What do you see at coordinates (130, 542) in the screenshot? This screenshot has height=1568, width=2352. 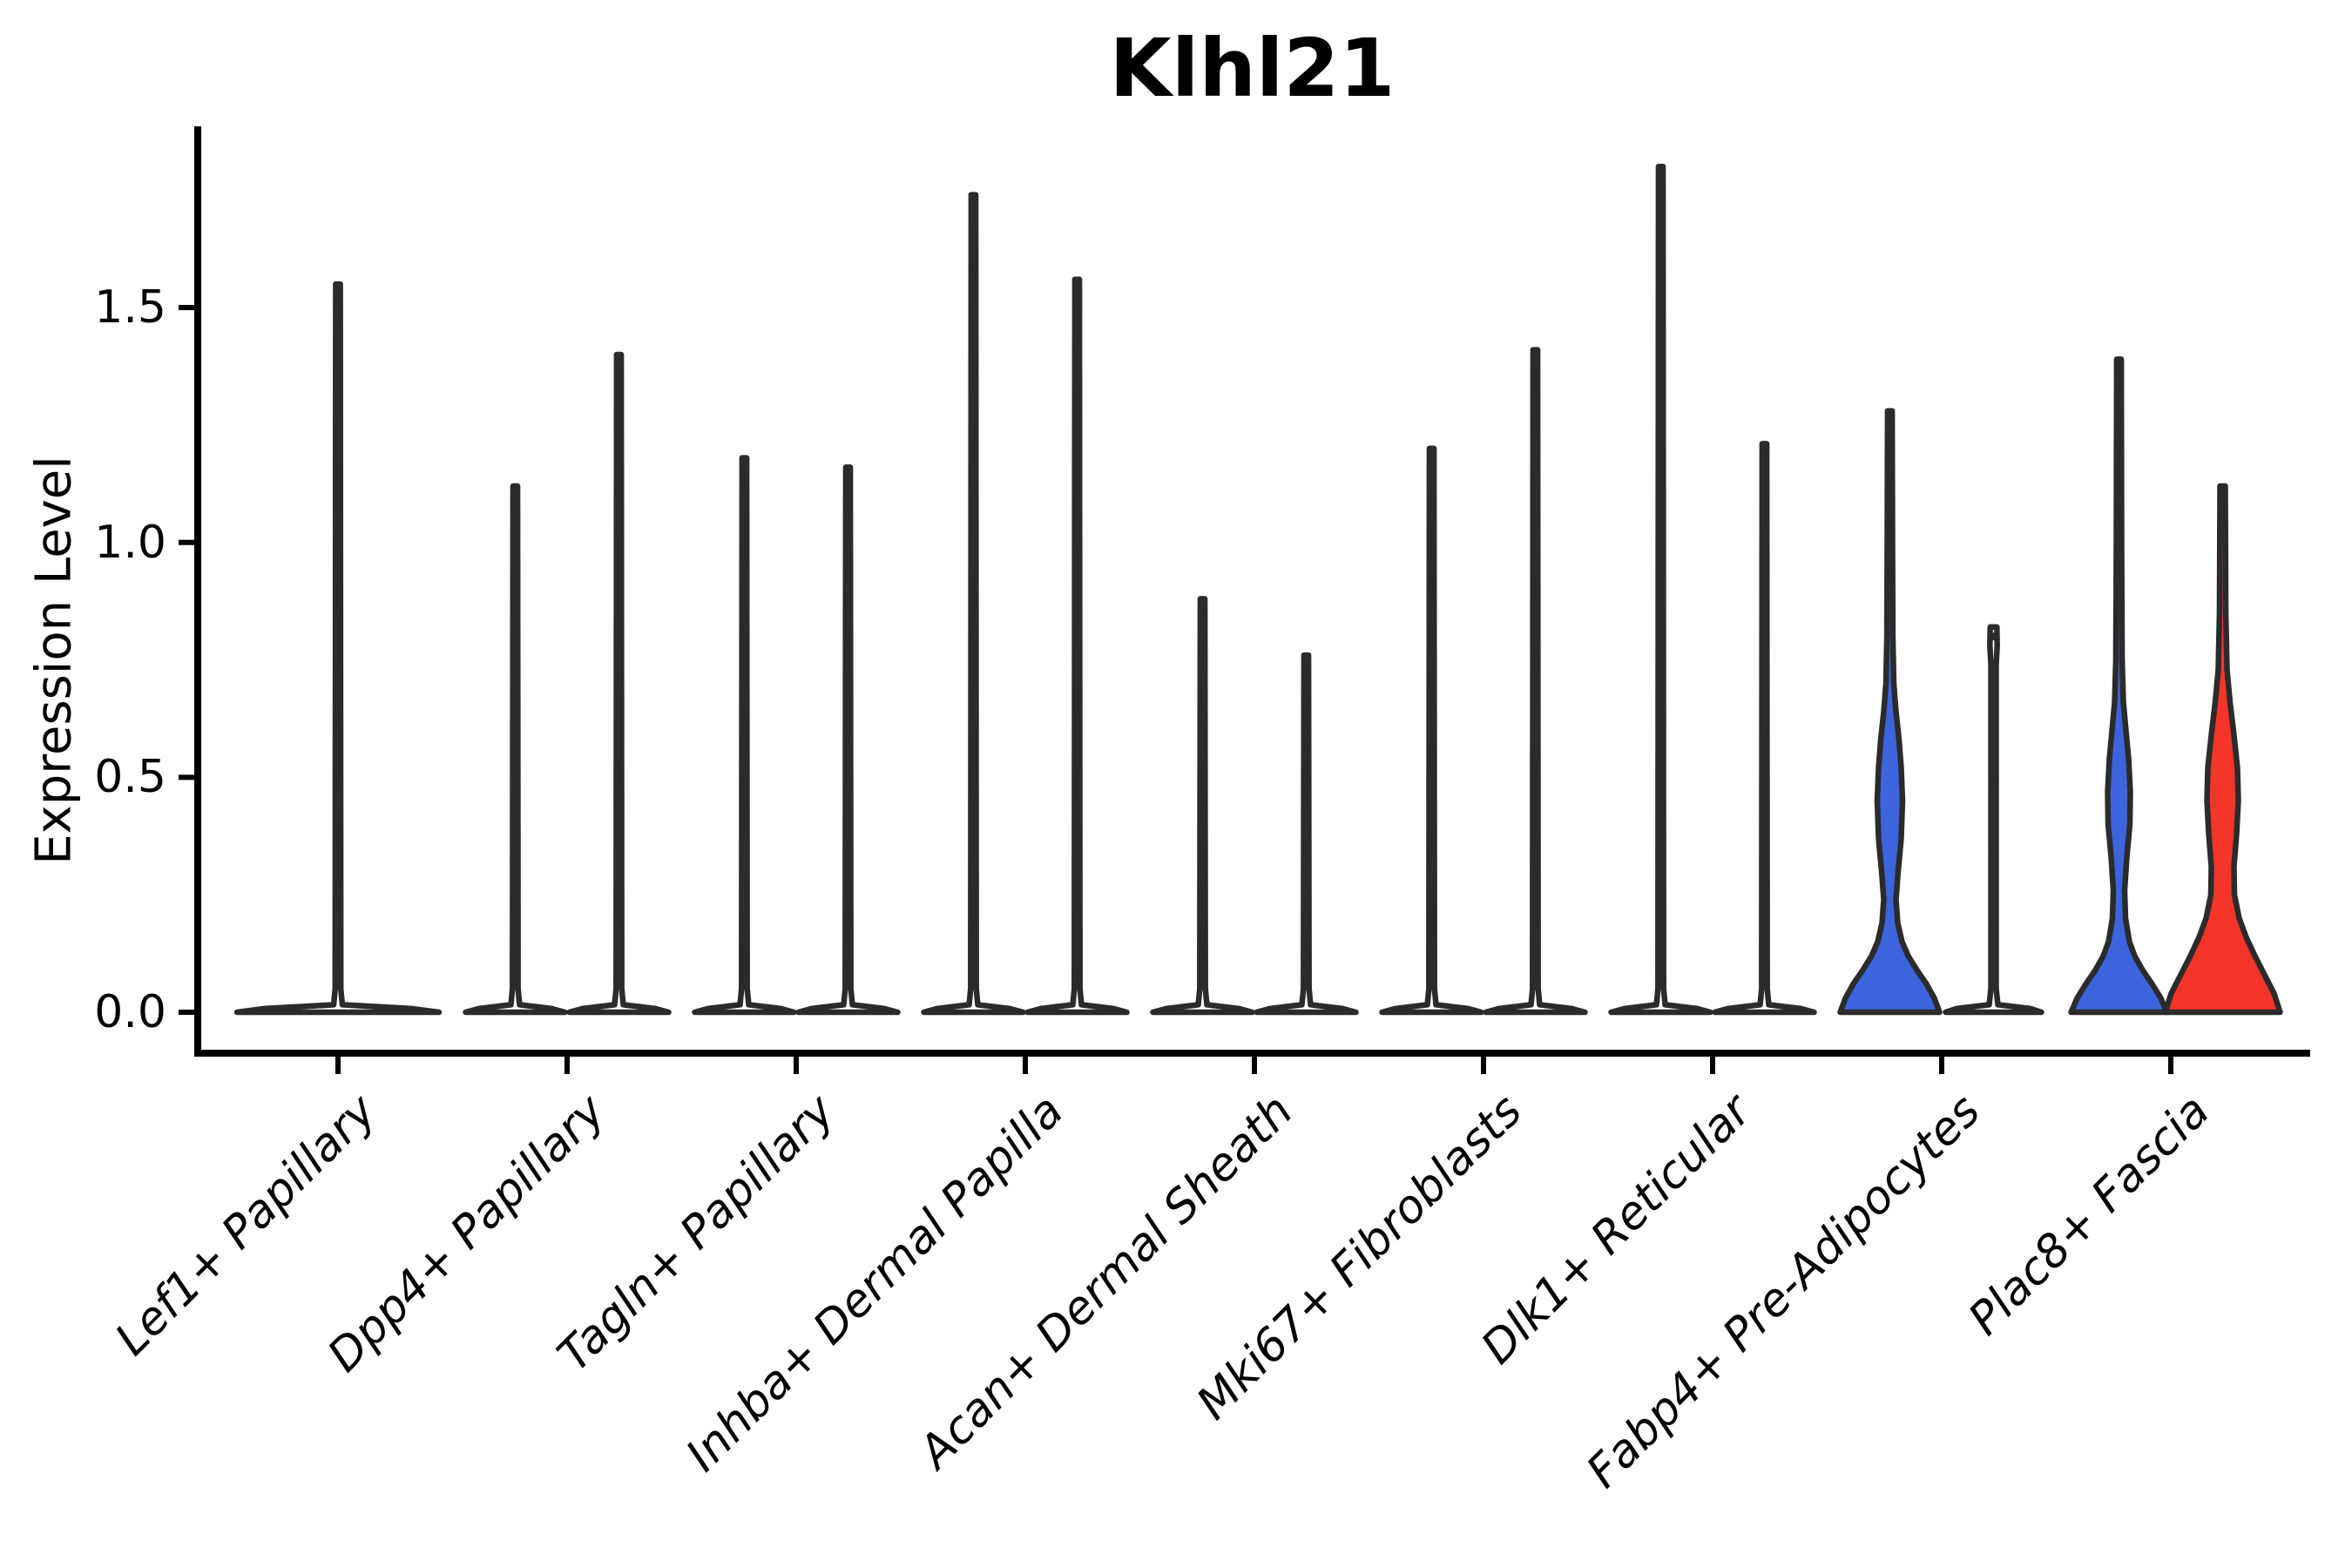 I see `y-tick-label: 1.0` at bounding box center [130, 542].